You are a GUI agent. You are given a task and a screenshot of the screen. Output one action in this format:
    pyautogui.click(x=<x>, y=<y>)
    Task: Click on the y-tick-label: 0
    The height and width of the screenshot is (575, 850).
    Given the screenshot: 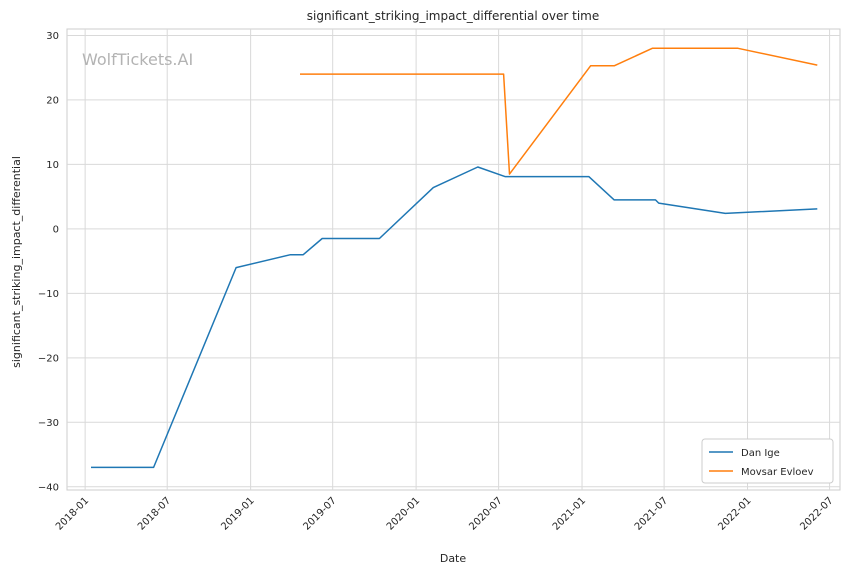 What is the action you would take?
    pyautogui.click(x=56, y=229)
    